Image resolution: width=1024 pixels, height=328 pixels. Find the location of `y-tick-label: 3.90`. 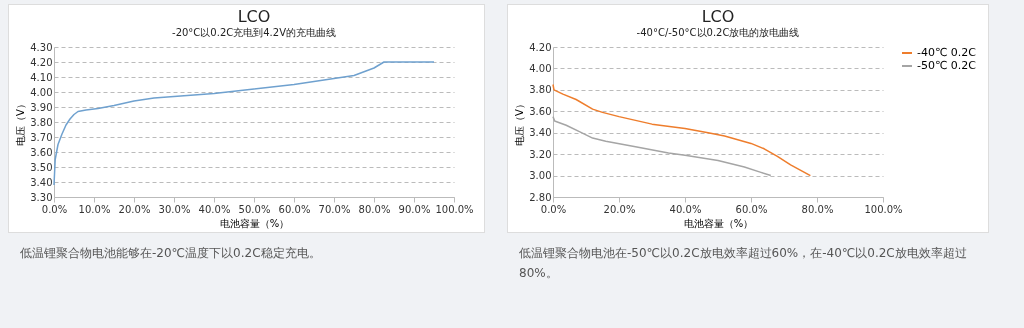

y-tick-label: 3.90 is located at coordinates (41, 107).